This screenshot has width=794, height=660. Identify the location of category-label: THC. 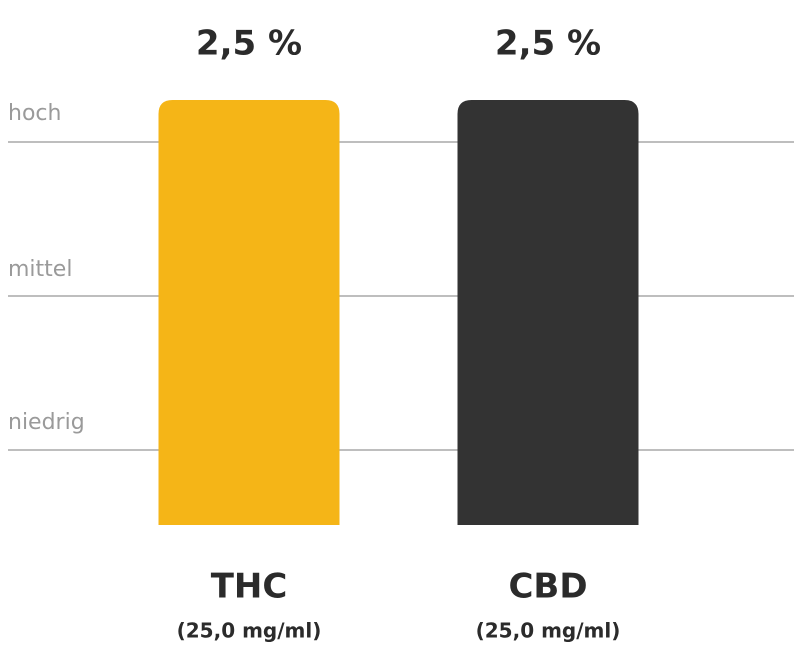
(249, 587).